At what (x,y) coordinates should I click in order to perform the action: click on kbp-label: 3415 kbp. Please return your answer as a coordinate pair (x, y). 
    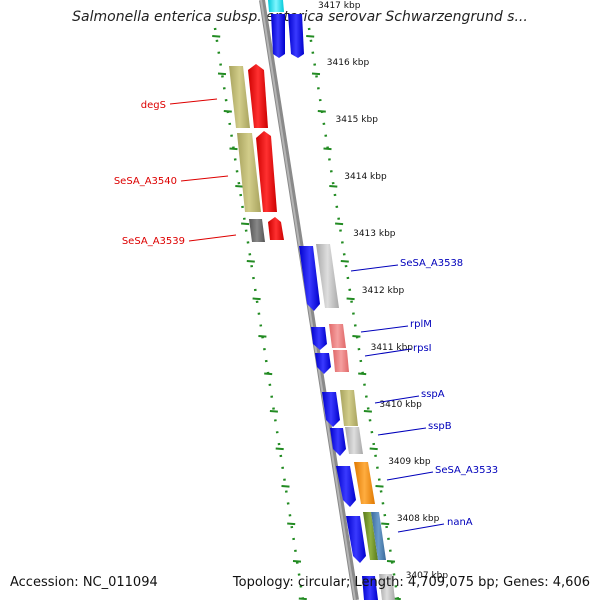
    Looking at the image, I should click on (357, 120).